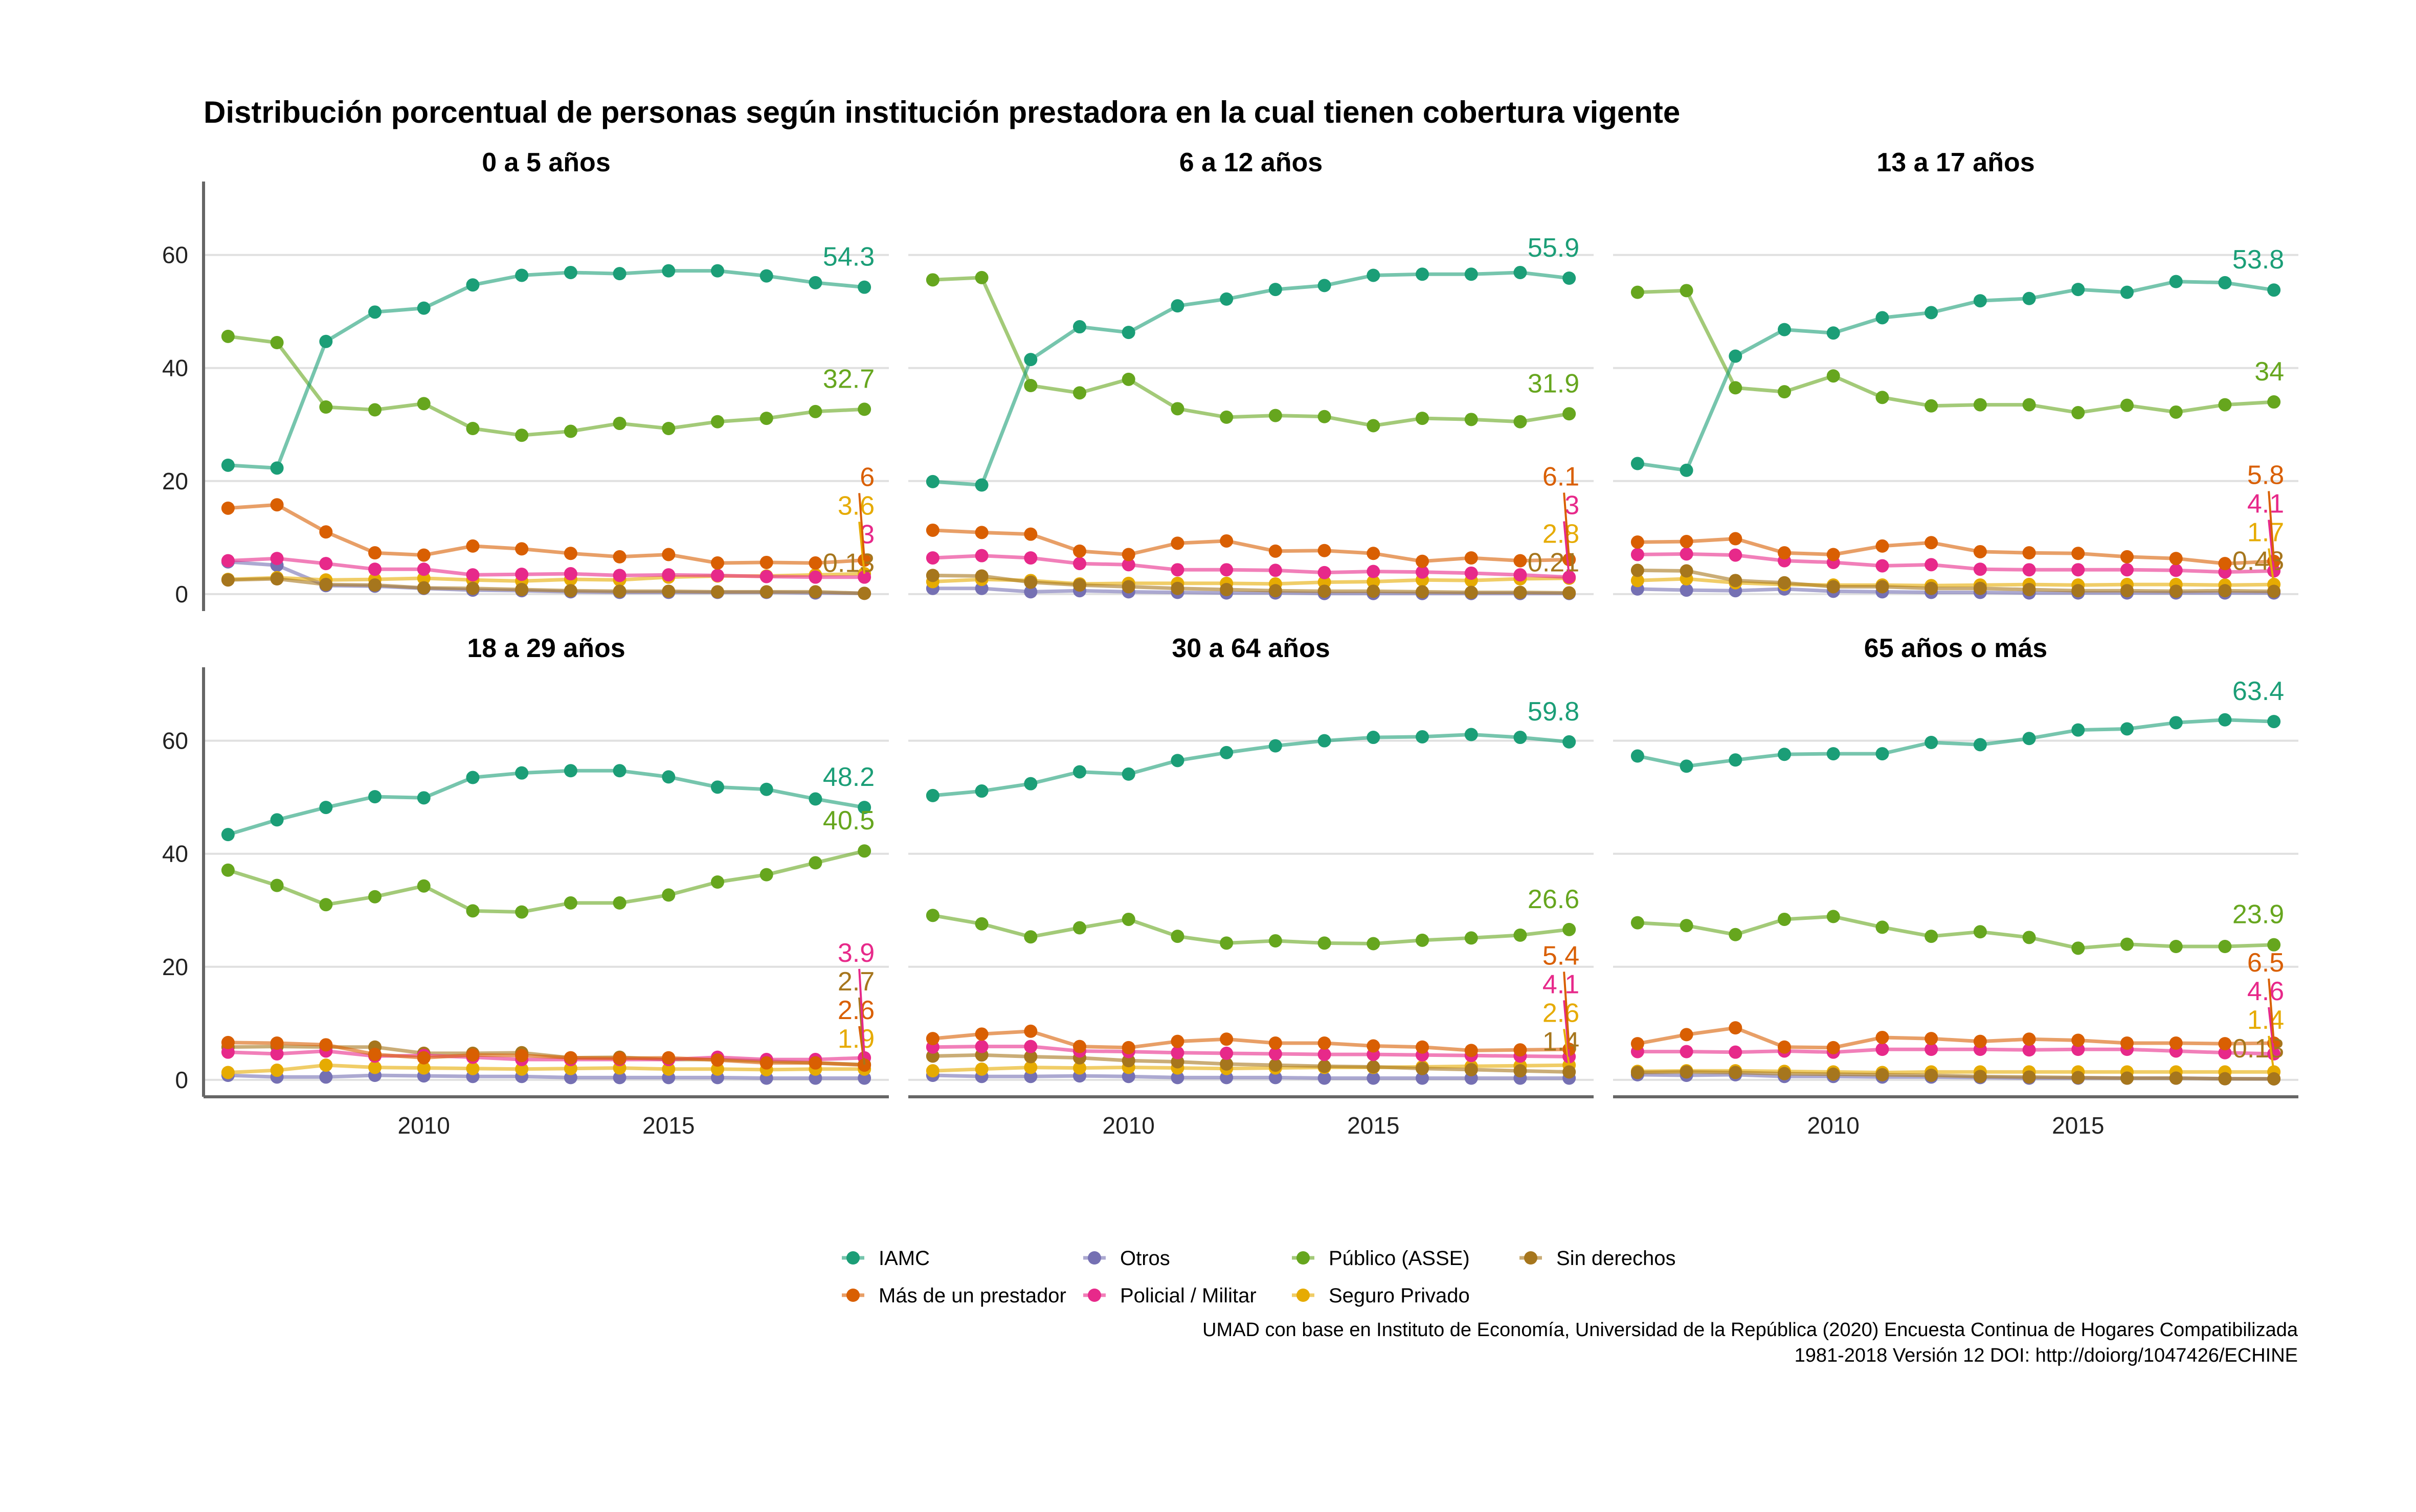  What do you see at coordinates (867, 477) in the screenshot?
I see `end-label-mas: 6` at bounding box center [867, 477].